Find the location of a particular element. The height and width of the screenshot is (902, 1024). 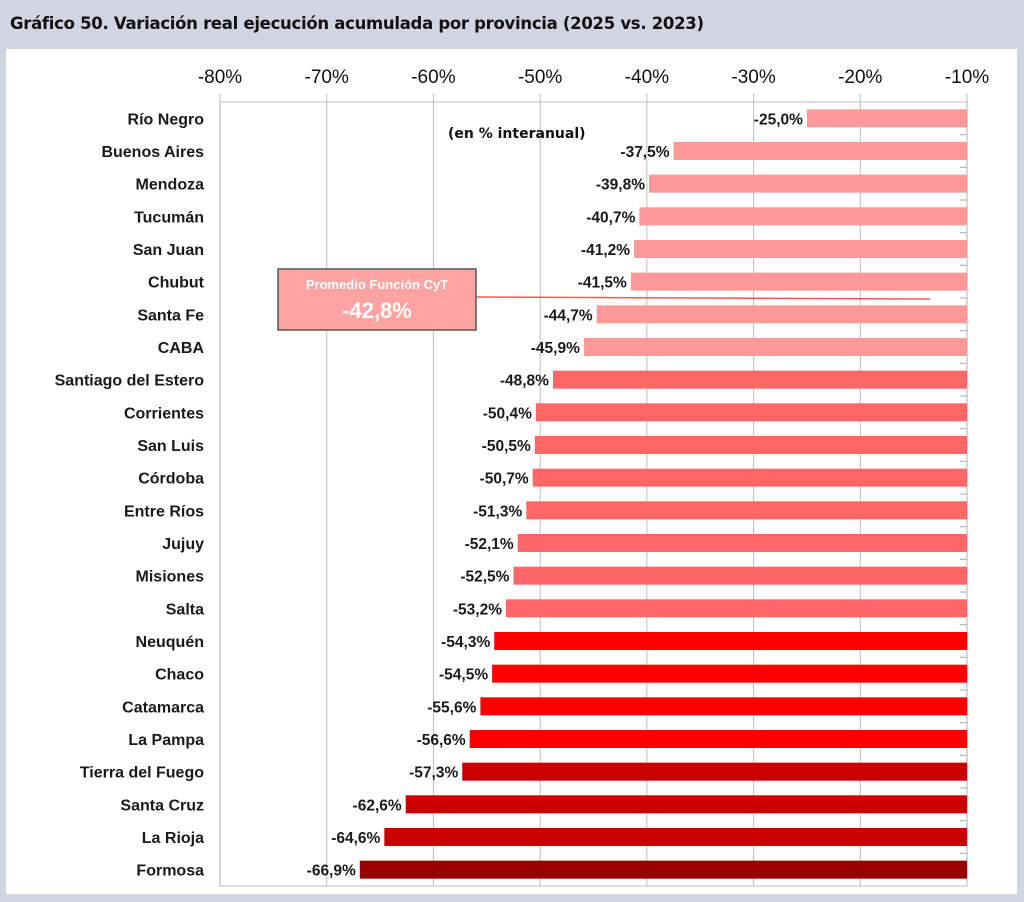

data-label: -64,6% is located at coordinates (355, 838).